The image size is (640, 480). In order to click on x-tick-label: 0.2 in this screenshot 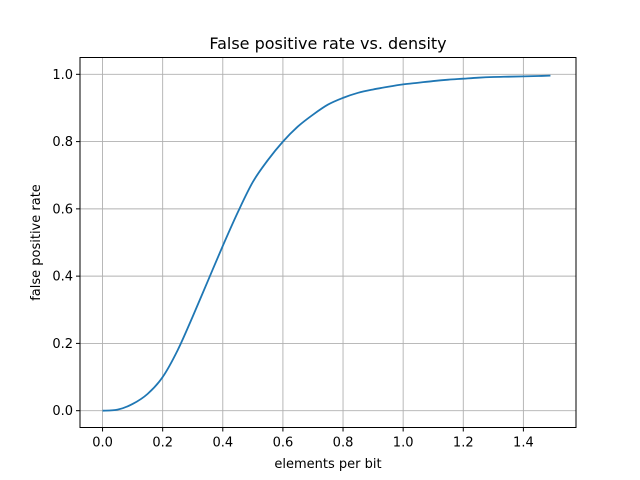, I will do `click(162, 443)`.